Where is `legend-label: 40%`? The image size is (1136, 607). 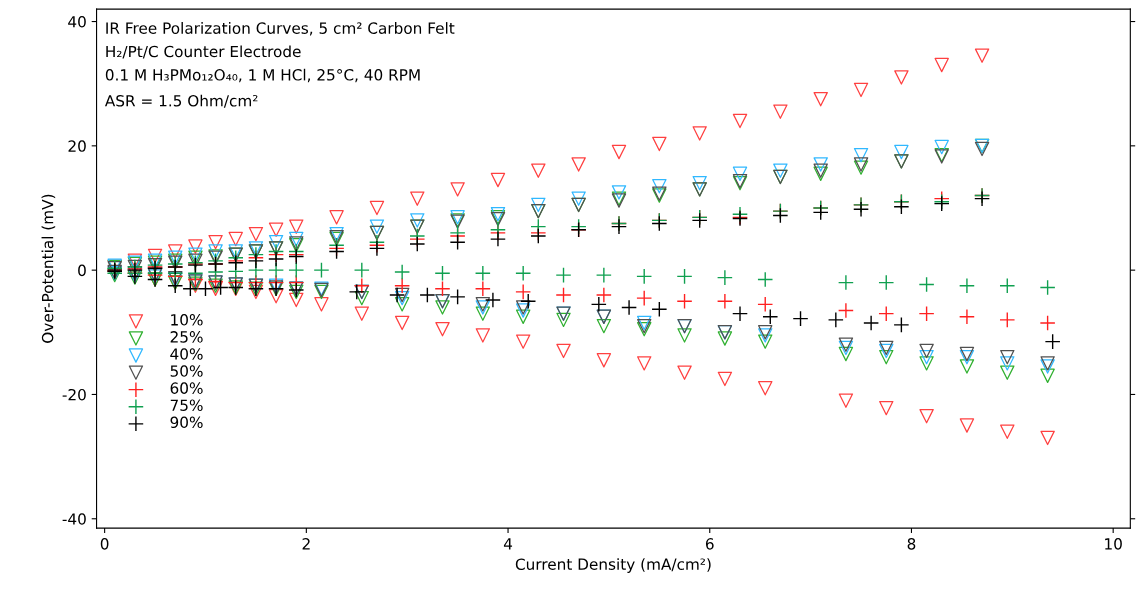 legend-label: 40% is located at coordinates (186, 354).